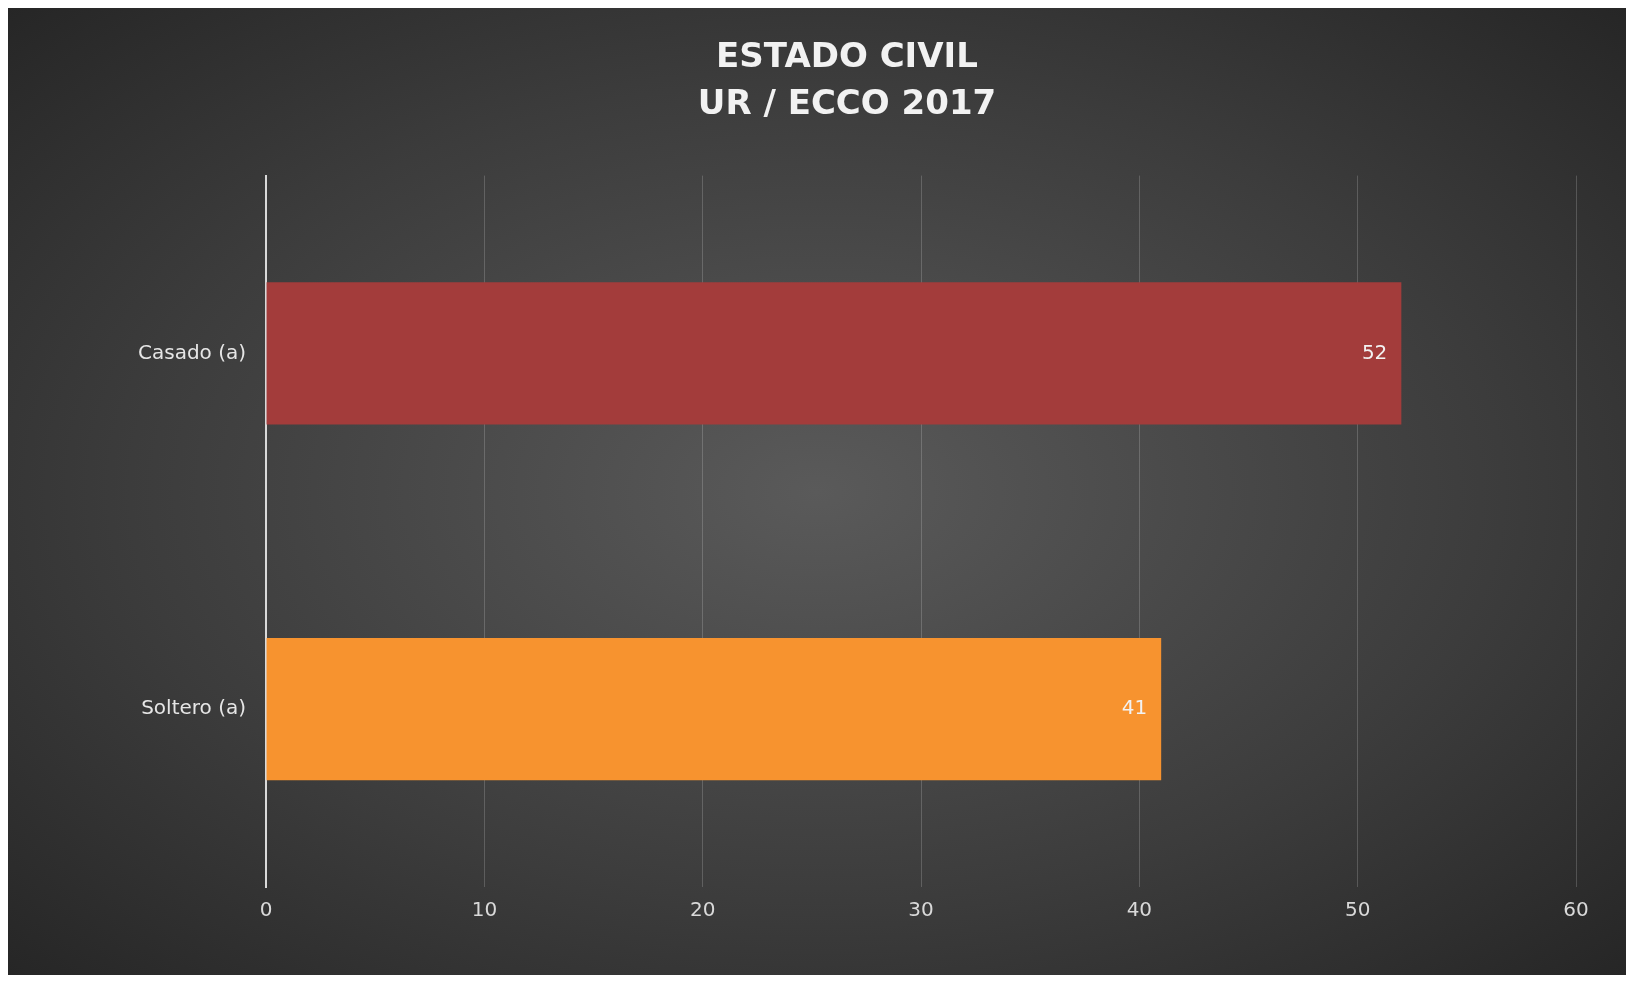  What do you see at coordinates (194, 707) in the screenshot?
I see `y-tick-label: Soltero (a)` at bounding box center [194, 707].